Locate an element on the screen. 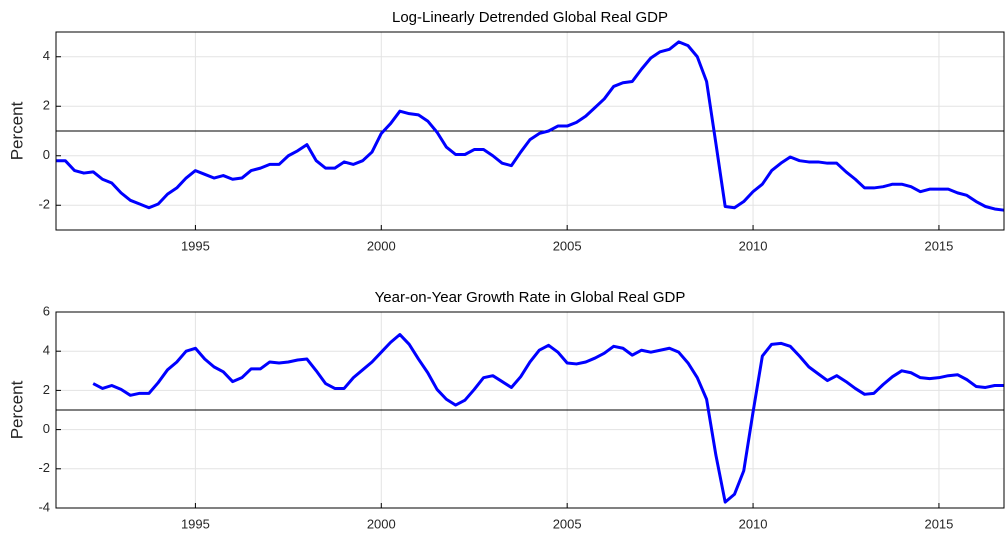 The width and height of the screenshot is (1005, 537). y-tick-label: -4 is located at coordinates (44, 506).